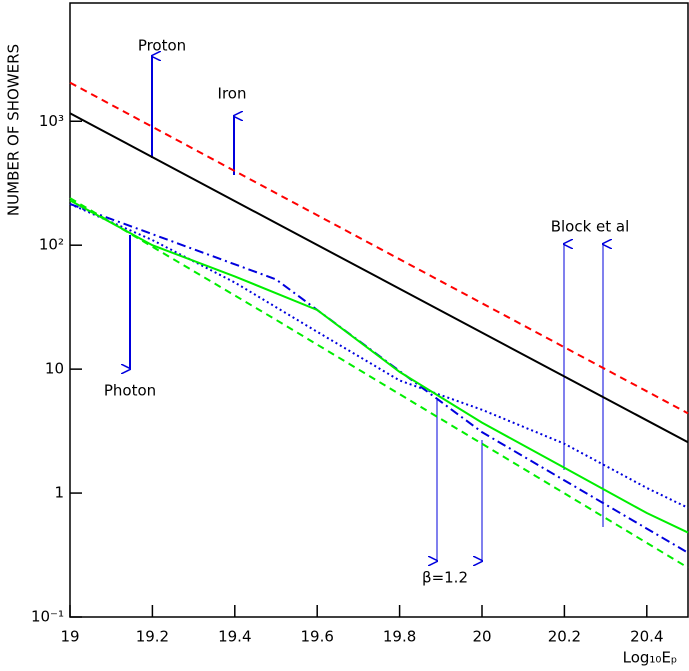 The height and width of the screenshot is (671, 689). I want to click on annotation: Proton, so click(162, 46).